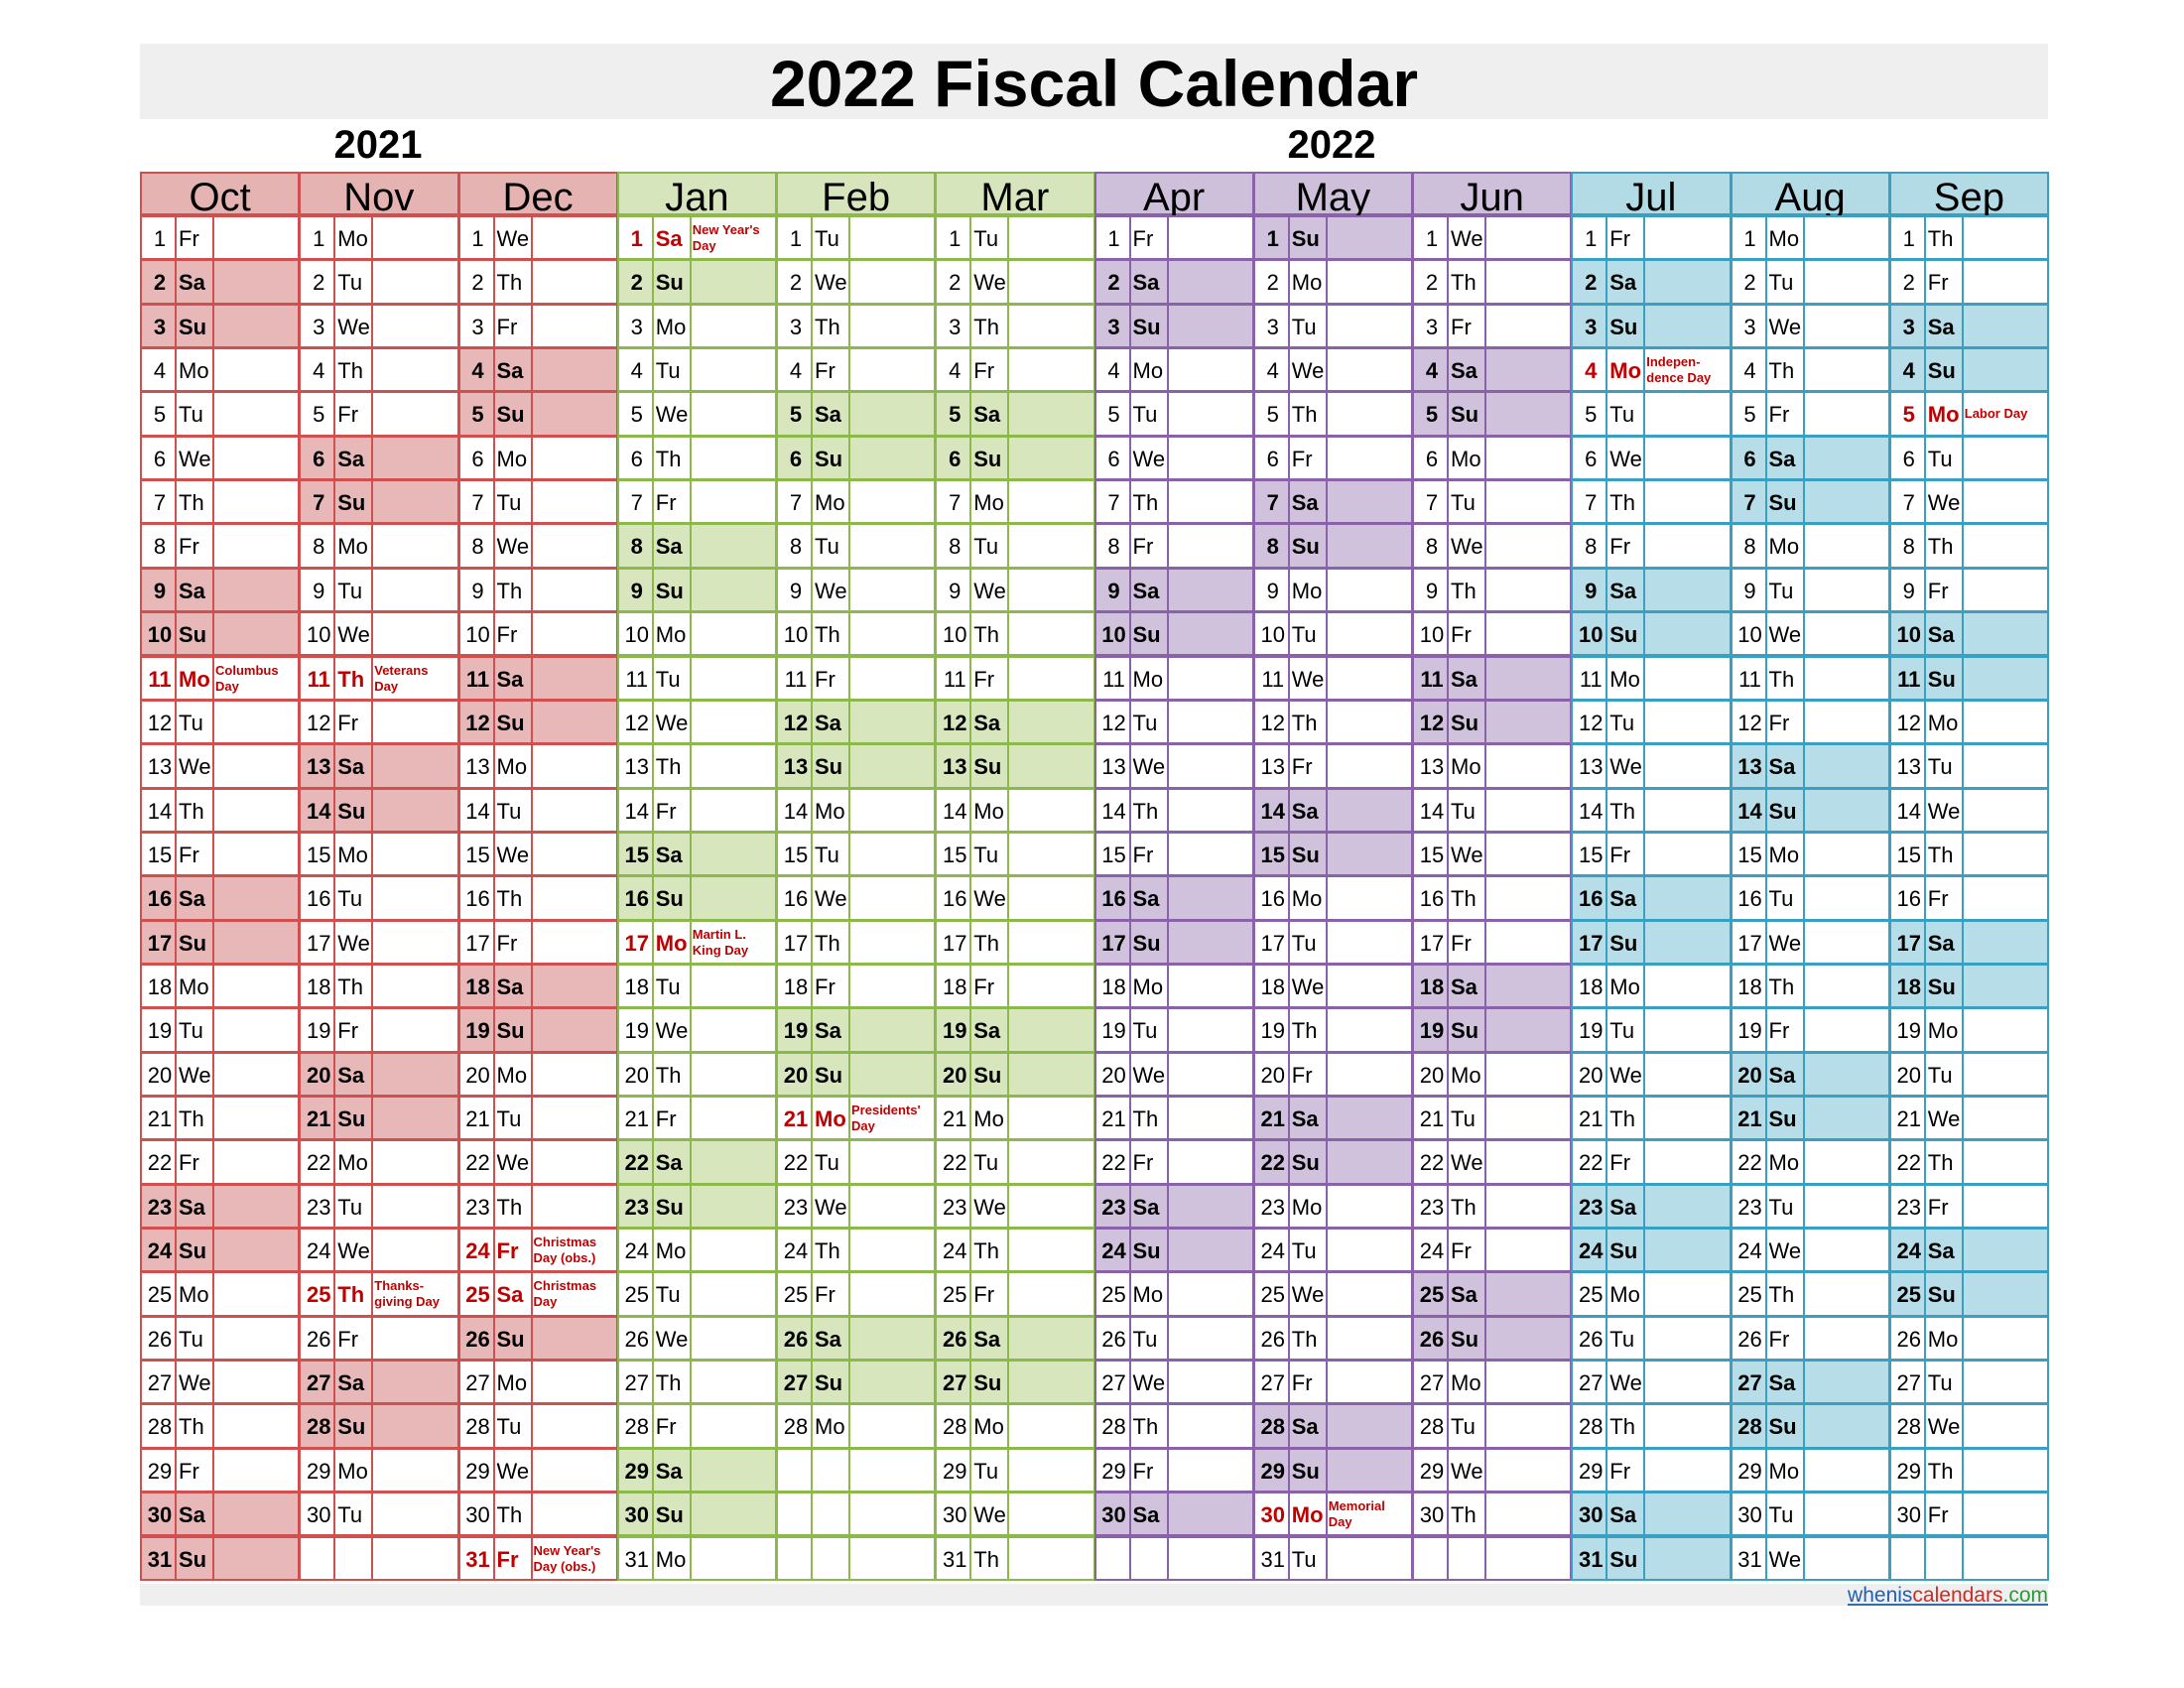 The image size is (2184, 1688). I want to click on day-cell: 26 Sa, so click(856, 1339).